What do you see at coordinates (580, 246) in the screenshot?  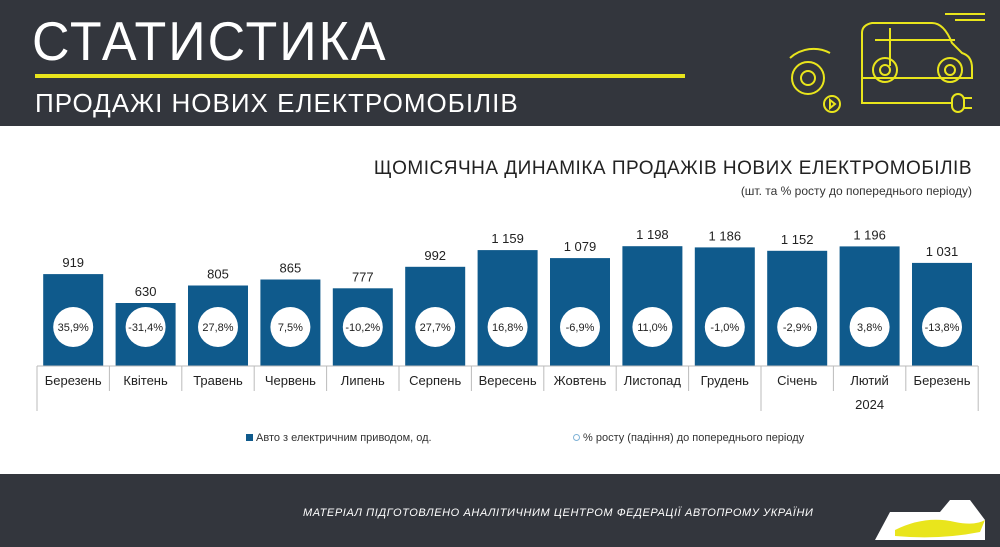 I see `bar-value-label: 1 079` at bounding box center [580, 246].